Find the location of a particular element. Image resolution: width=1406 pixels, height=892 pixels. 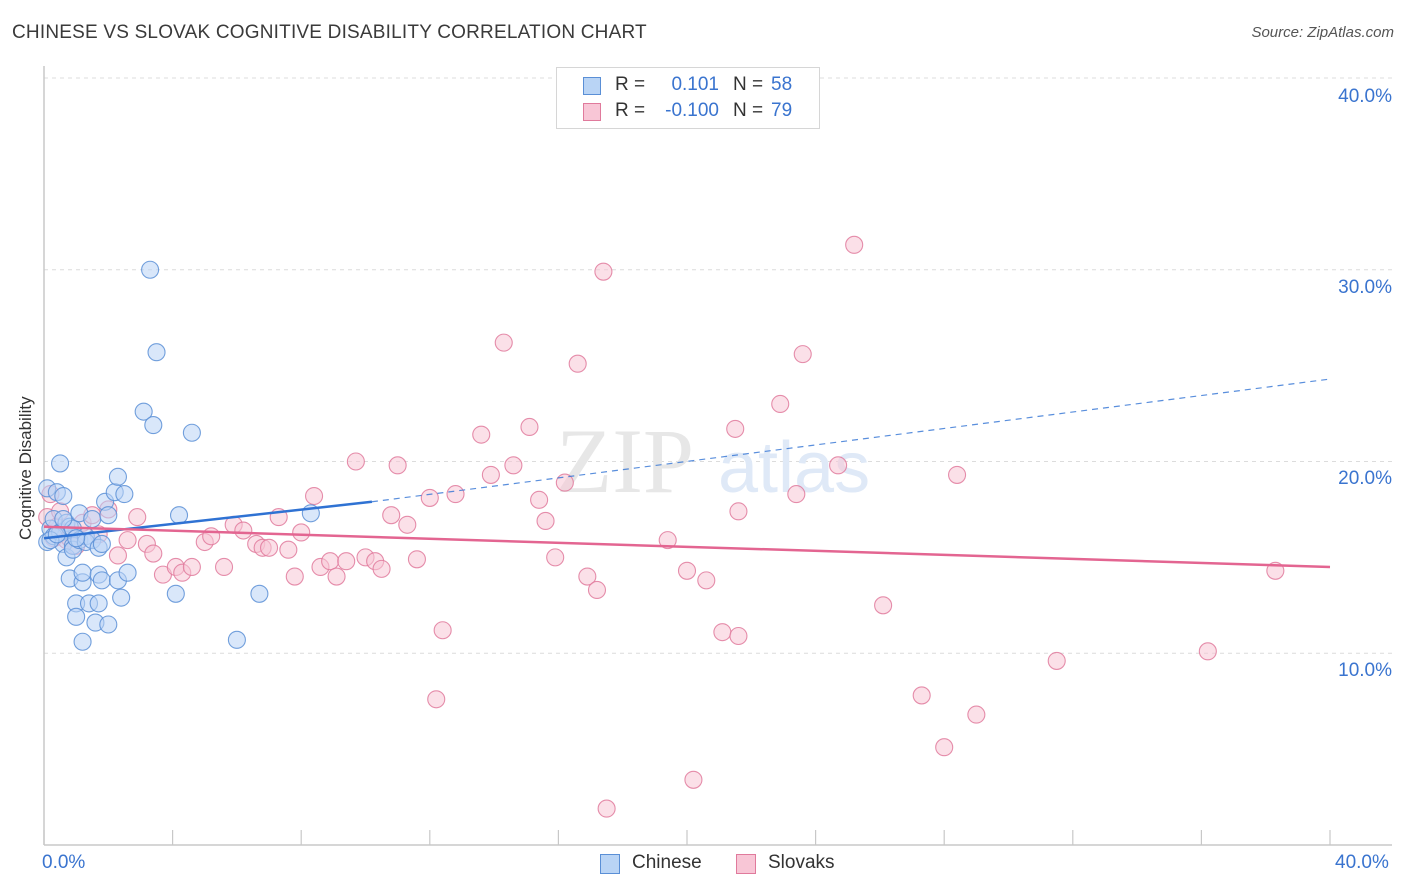

x-tick-label: 40.0% is located at coordinates (1362, 862).